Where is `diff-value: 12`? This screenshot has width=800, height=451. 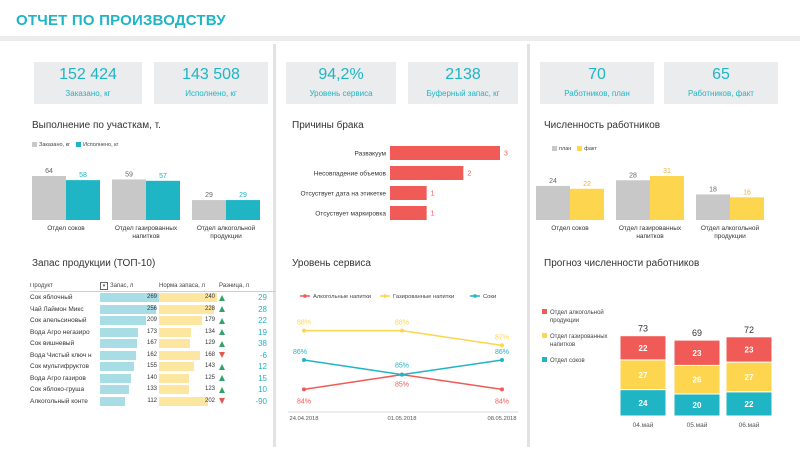
diff-value: 12 is located at coordinates (262, 367).